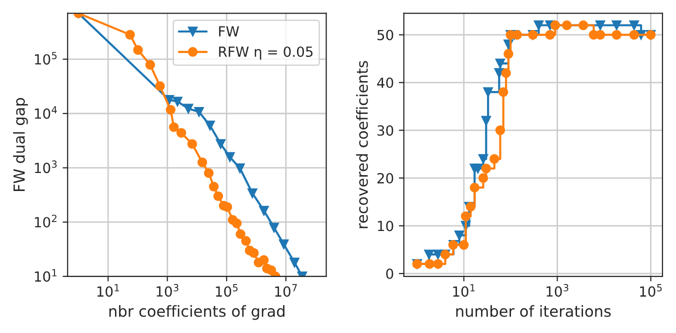 This screenshot has height=333, width=676. I want to click on x-axis-title: nbr coefficients of grad, so click(196, 312).